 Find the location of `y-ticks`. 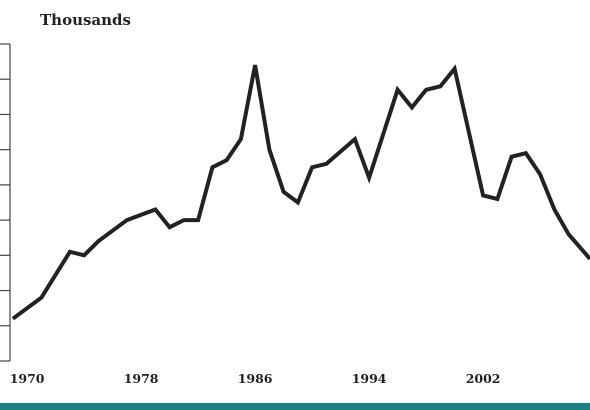

y-ticks is located at coordinates (5, 202).